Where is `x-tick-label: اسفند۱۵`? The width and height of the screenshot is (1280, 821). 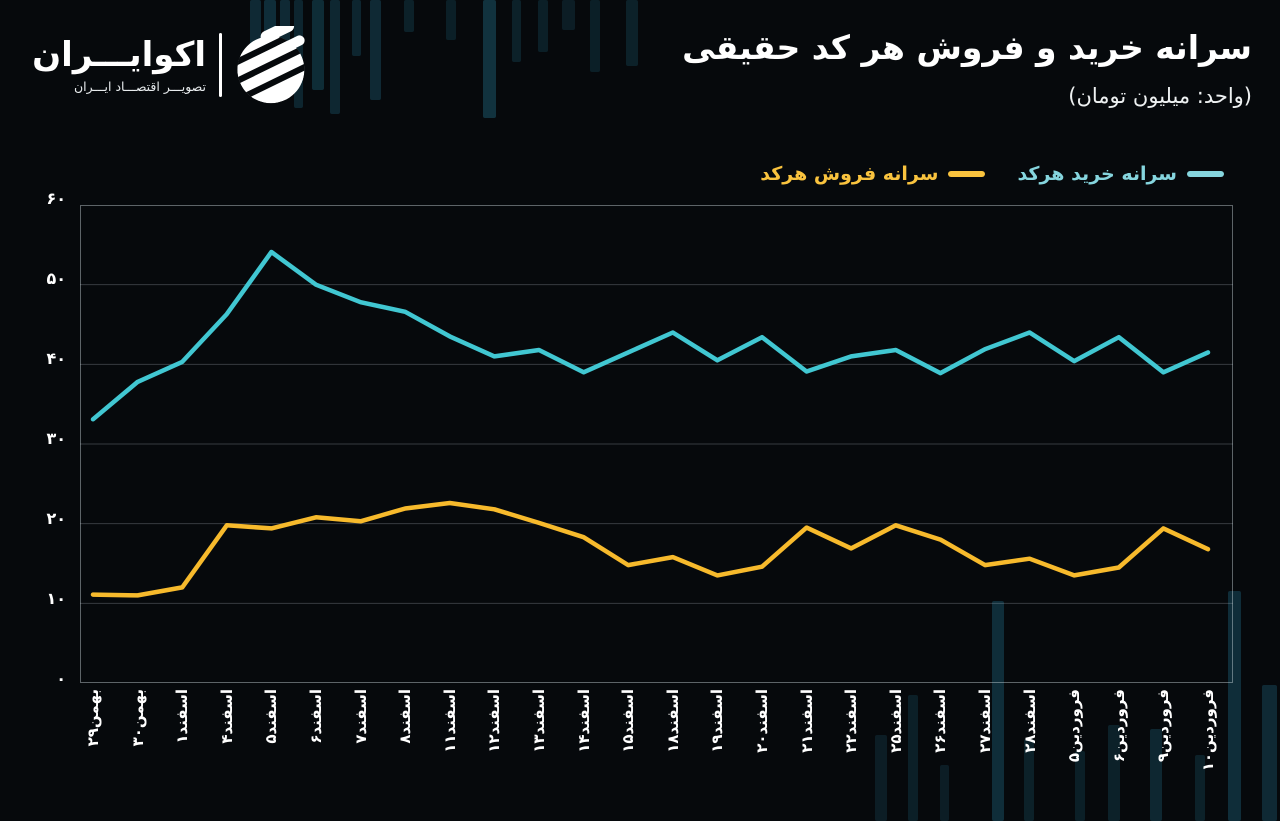 x-tick-label: اسفند۱۵ is located at coordinates (628, 721).